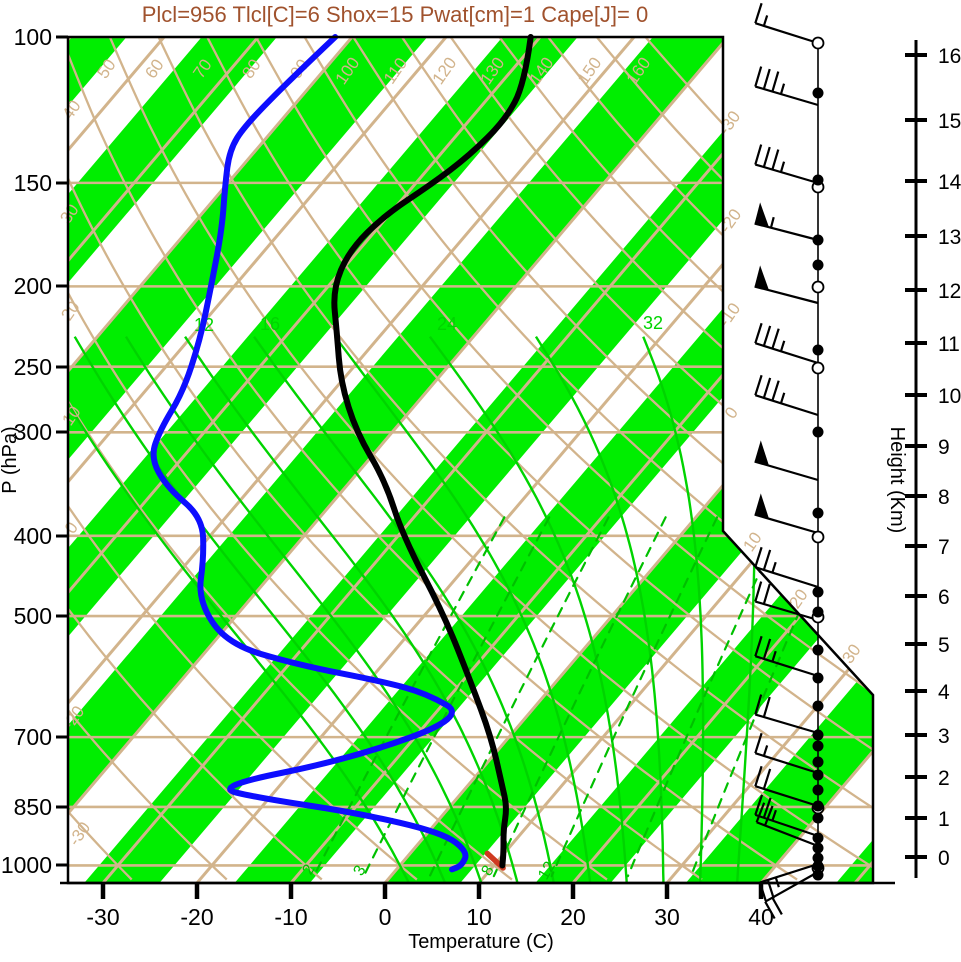  What do you see at coordinates (949, 121) in the screenshot?
I see `svg-text: 15` at bounding box center [949, 121].